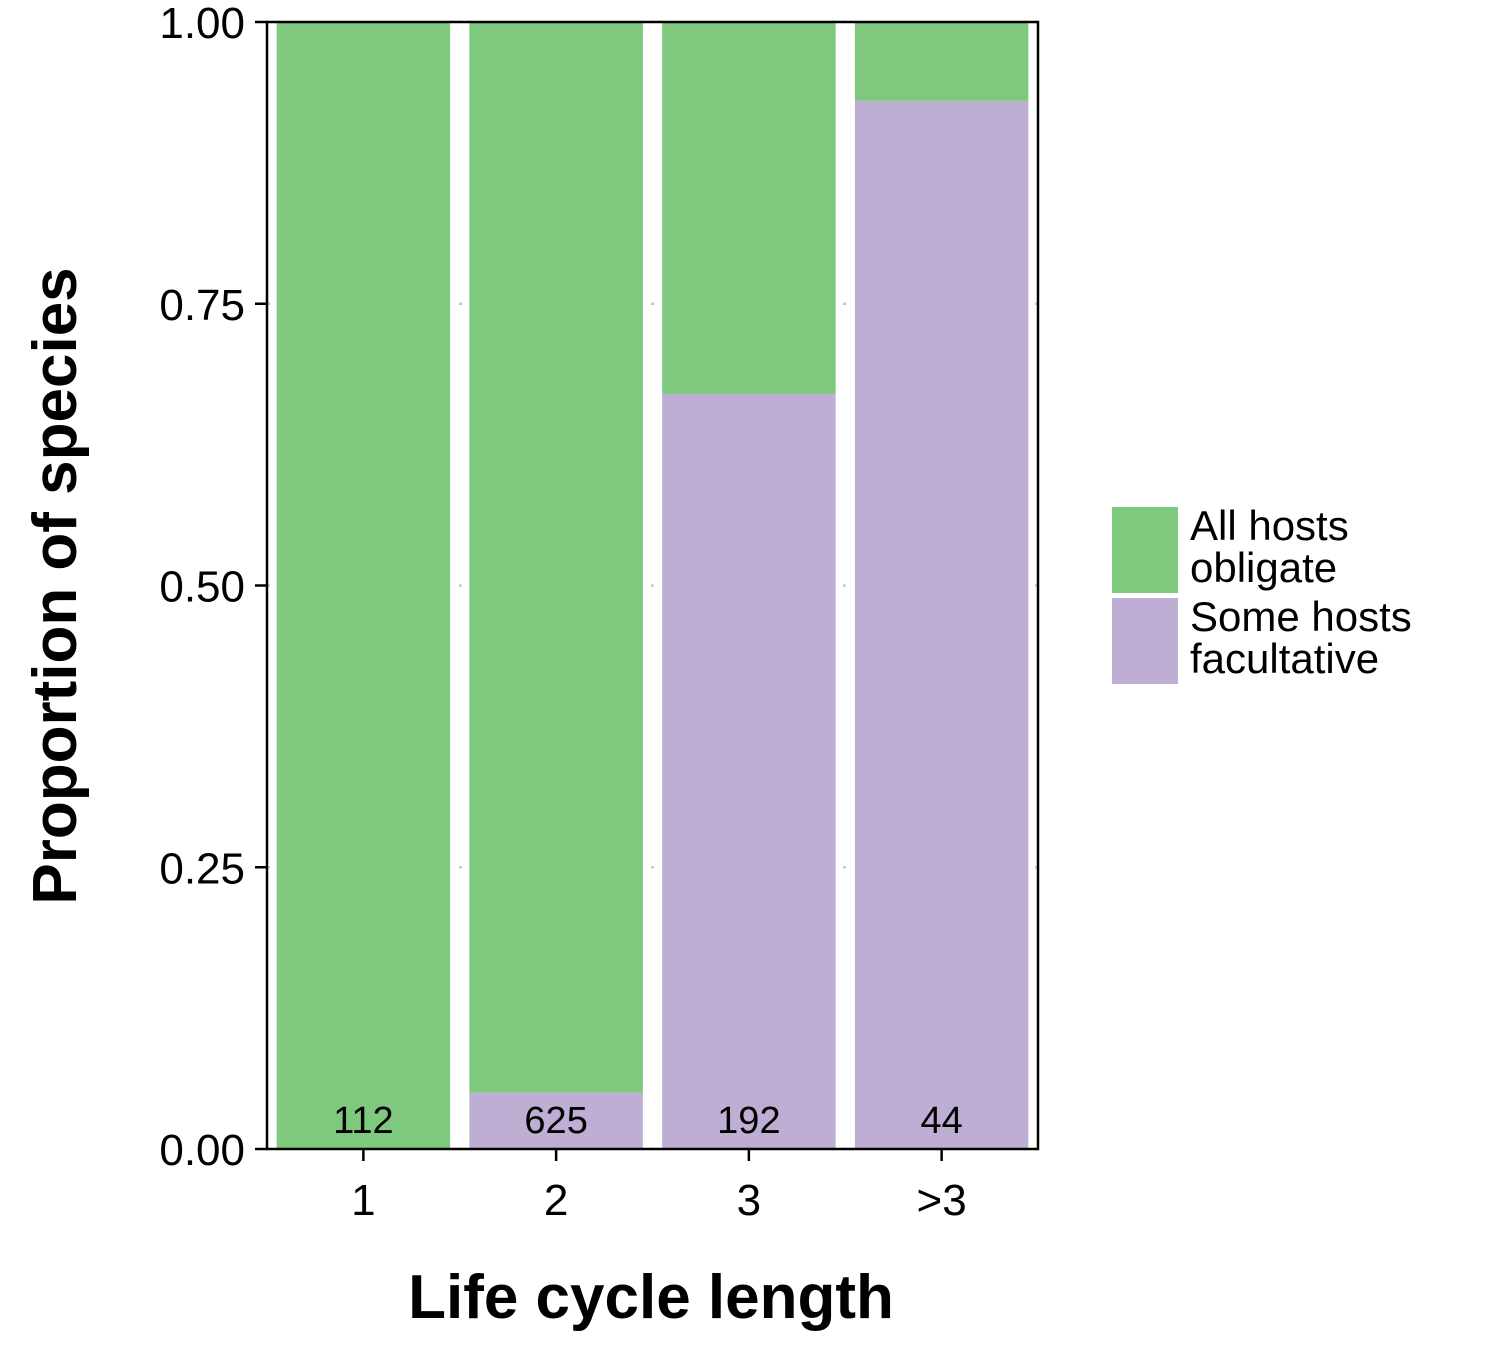  What do you see at coordinates (202, 868) in the screenshot?
I see `y-tick-label: 0.25` at bounding box center [202, 868].